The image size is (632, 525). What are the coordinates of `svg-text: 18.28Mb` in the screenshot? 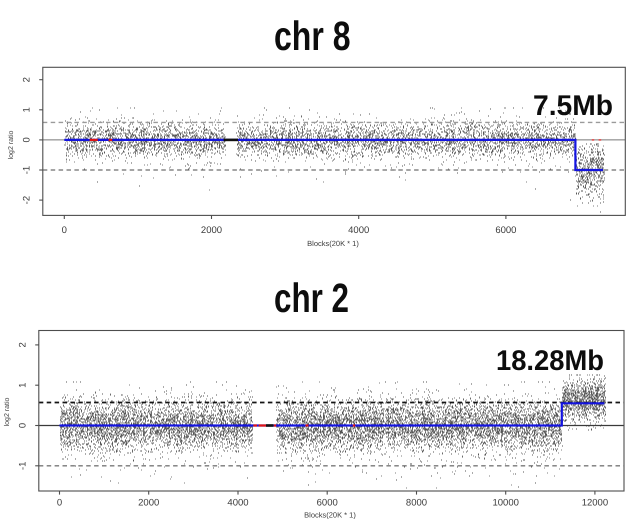 It's located at (550, 361).